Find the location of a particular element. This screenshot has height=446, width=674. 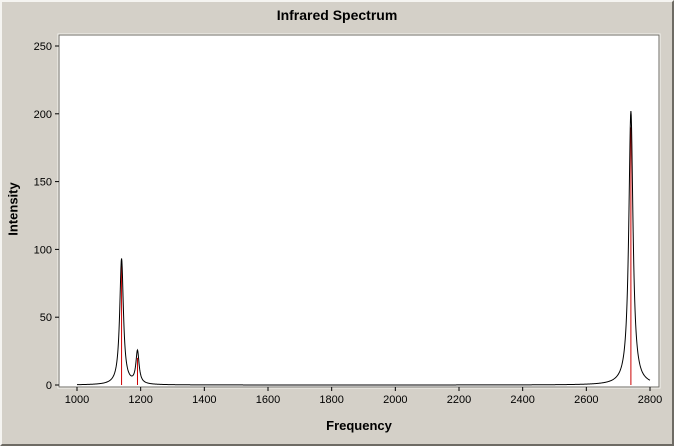

x-tick-label: 1800 is located at coordinates (331, 400).